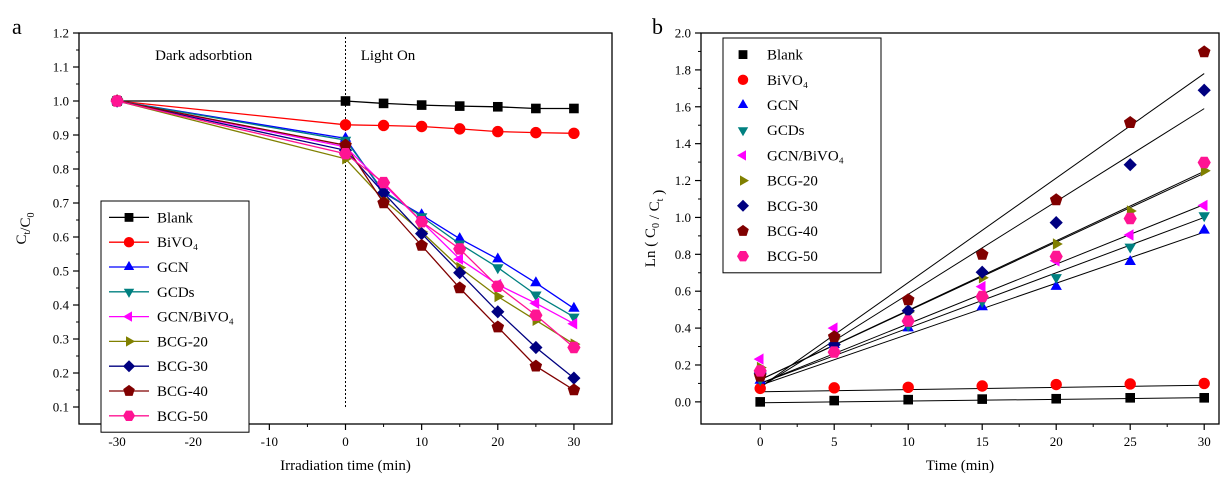  Describe the element at coordinates (182, 417) in the screenshot. I see `legend-label: BCG-50` at that location.